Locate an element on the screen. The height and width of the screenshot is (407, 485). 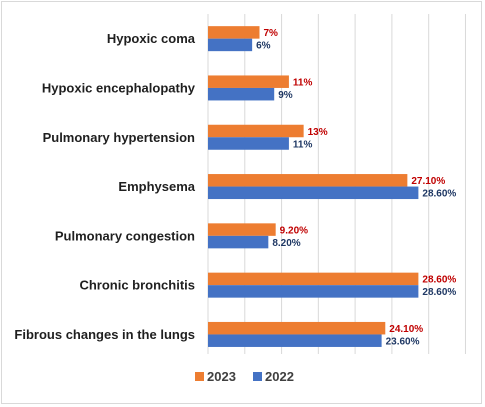
legend-swatch-2022 is located at coordinates (257, 376).